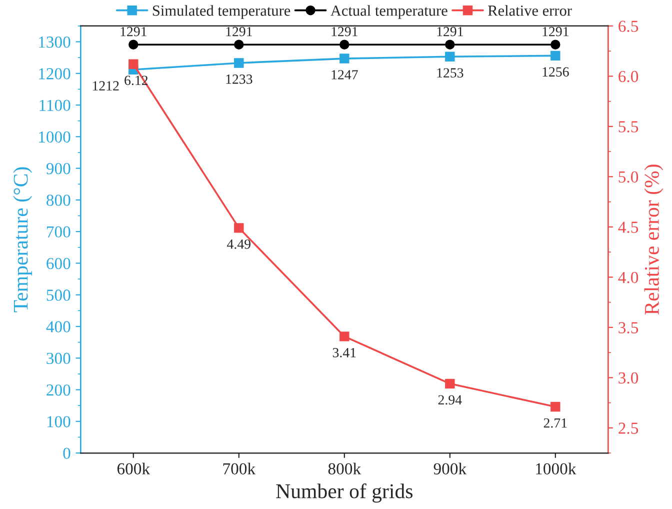  I want to click on data-label: 1253, so click(450, 73).